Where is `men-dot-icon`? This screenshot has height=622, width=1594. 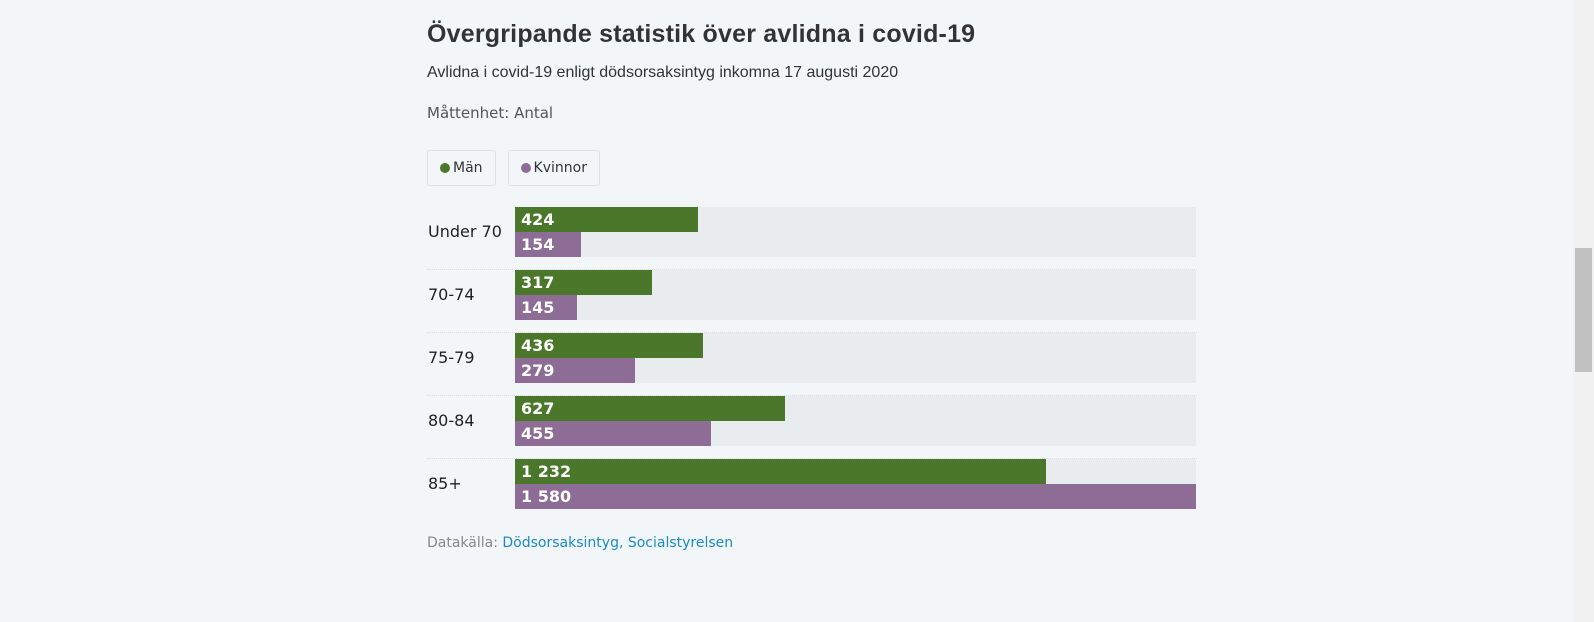
men-dot-icon is located at coordinates (445, 168).